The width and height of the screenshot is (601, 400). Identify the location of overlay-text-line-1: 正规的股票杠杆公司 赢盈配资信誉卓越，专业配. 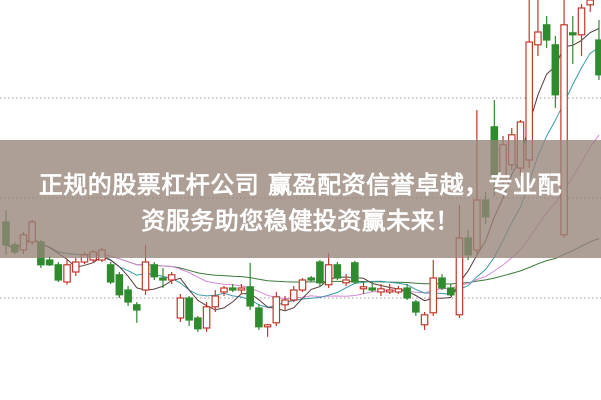
(300, 185).